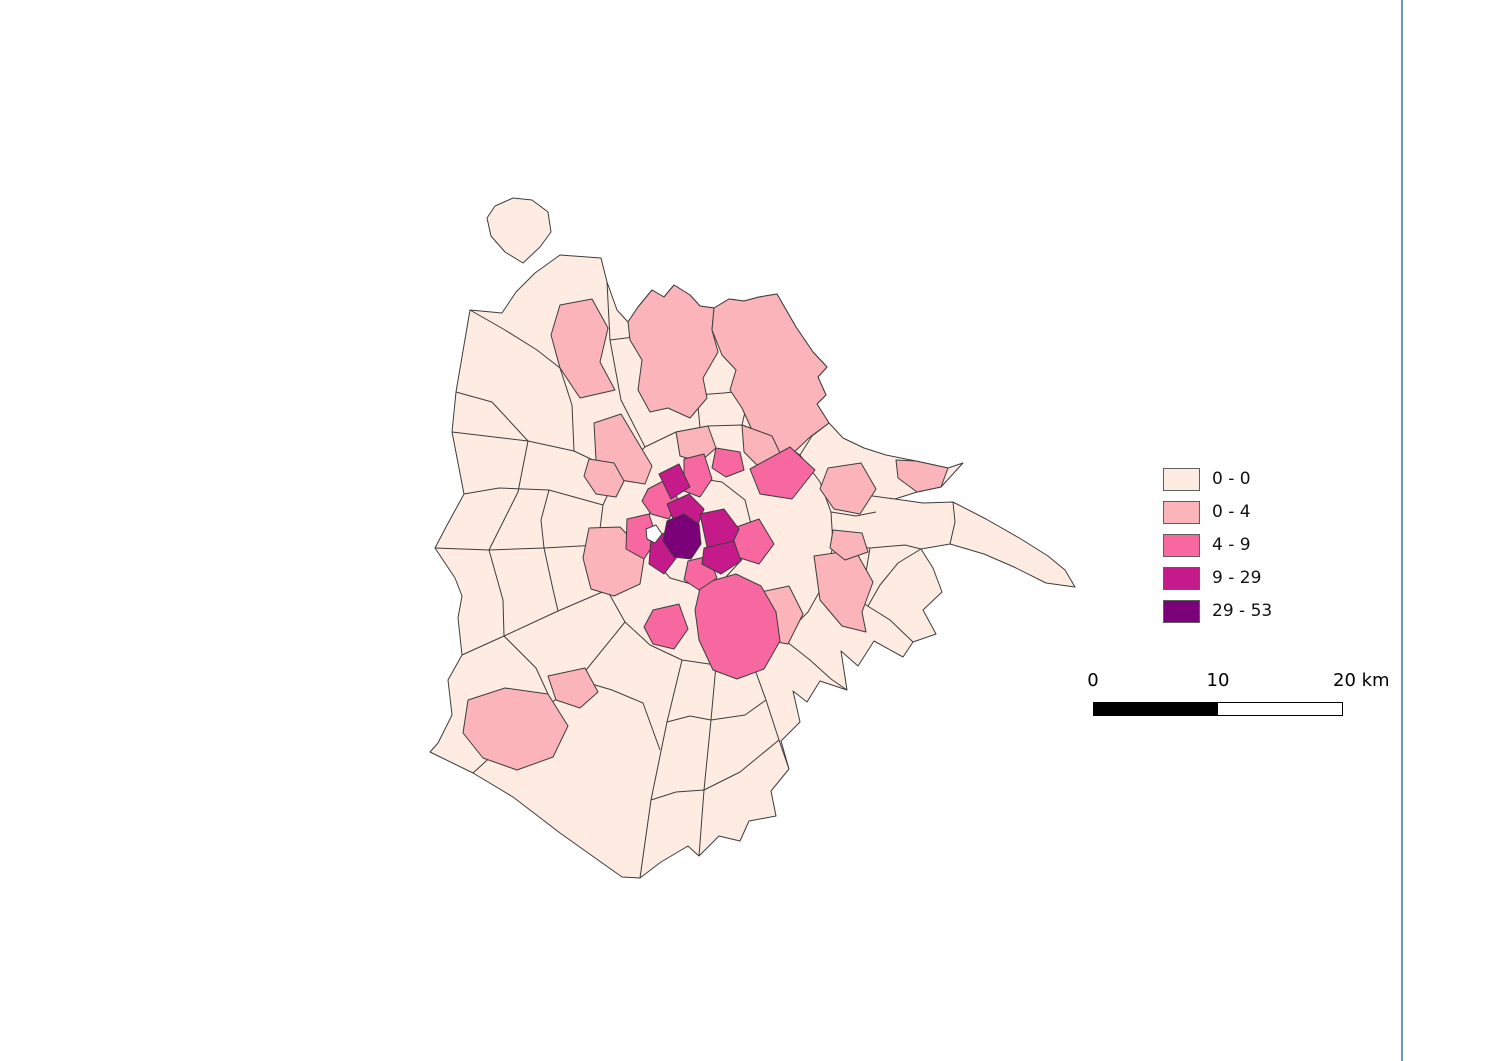 The height and width of the screenshot is (1061, 1500). I want to click on legend-label: 0 - 4, so click(1231, 512).